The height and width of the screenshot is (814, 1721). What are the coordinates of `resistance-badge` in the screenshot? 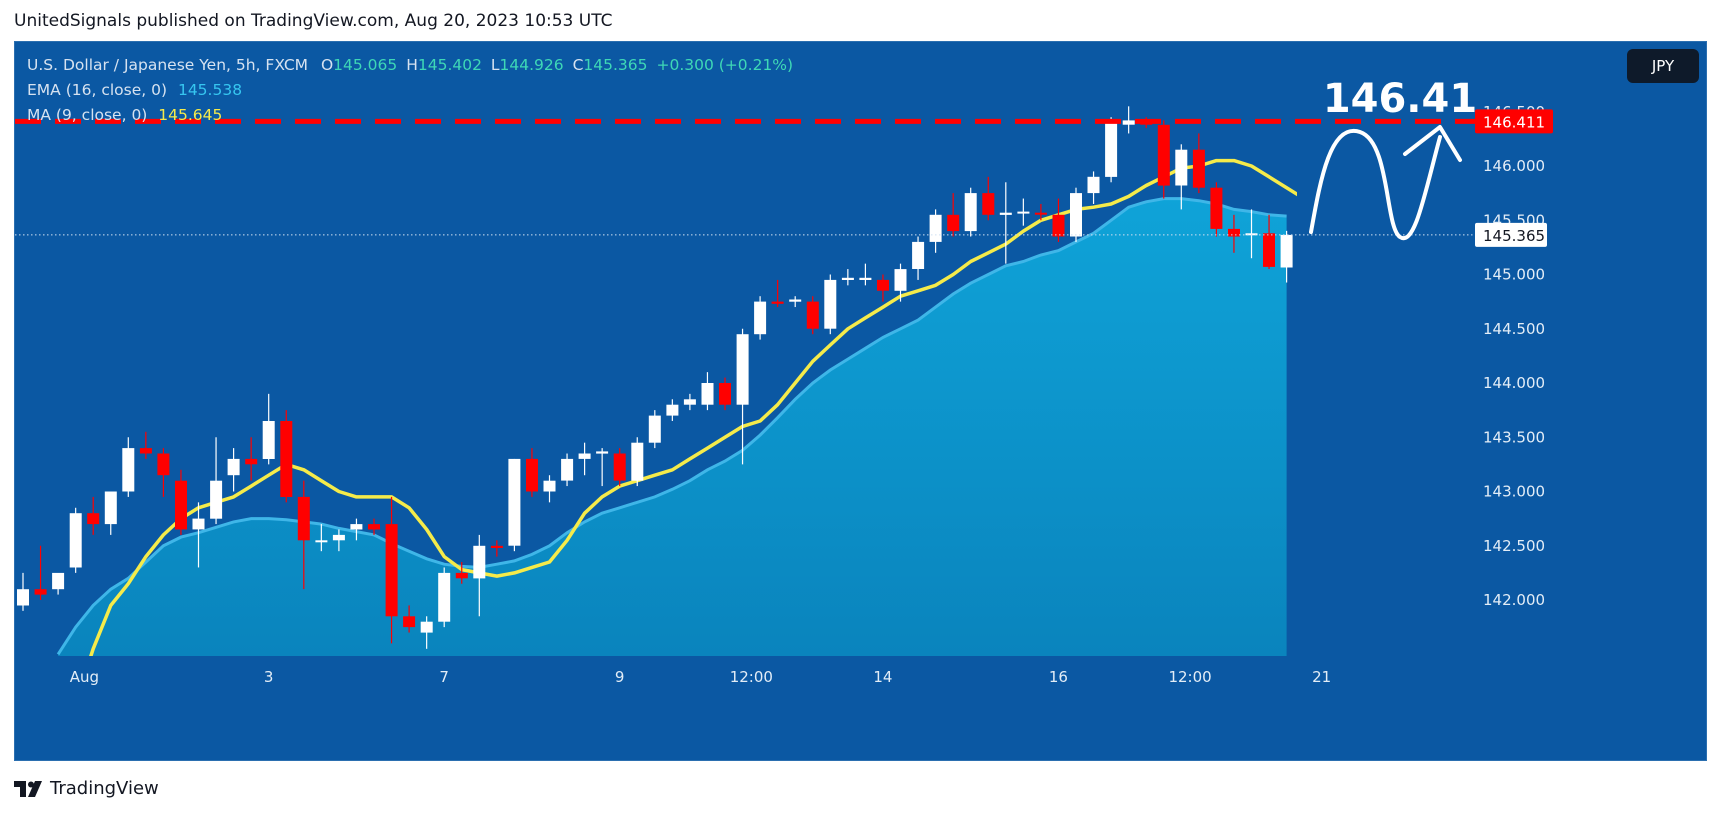 It's located at (1514, 121).